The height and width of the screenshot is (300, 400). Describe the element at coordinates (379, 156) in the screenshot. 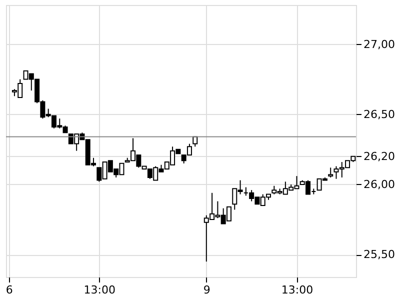

I see `y-tick-label: 26,20` at that location.